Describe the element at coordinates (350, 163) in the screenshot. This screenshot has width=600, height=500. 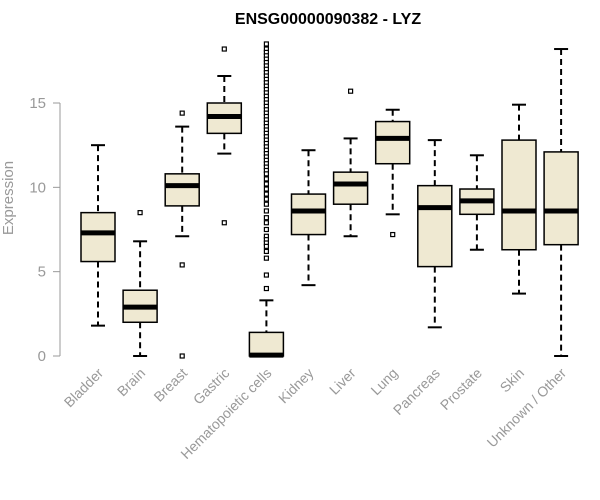
I see `box-liver` at that location.